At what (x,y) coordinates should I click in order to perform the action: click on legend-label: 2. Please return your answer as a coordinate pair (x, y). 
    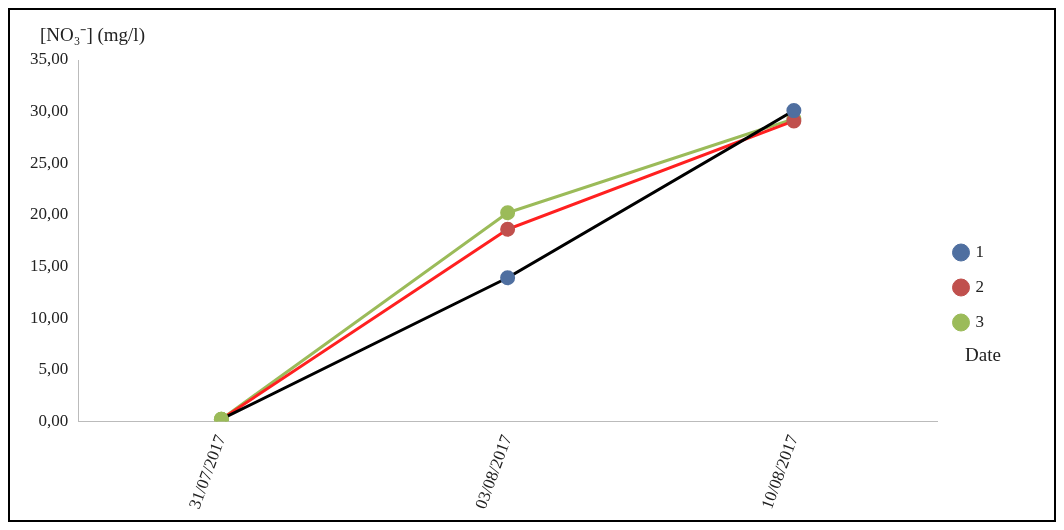
    Looking at the image, I should click on (979, 286).